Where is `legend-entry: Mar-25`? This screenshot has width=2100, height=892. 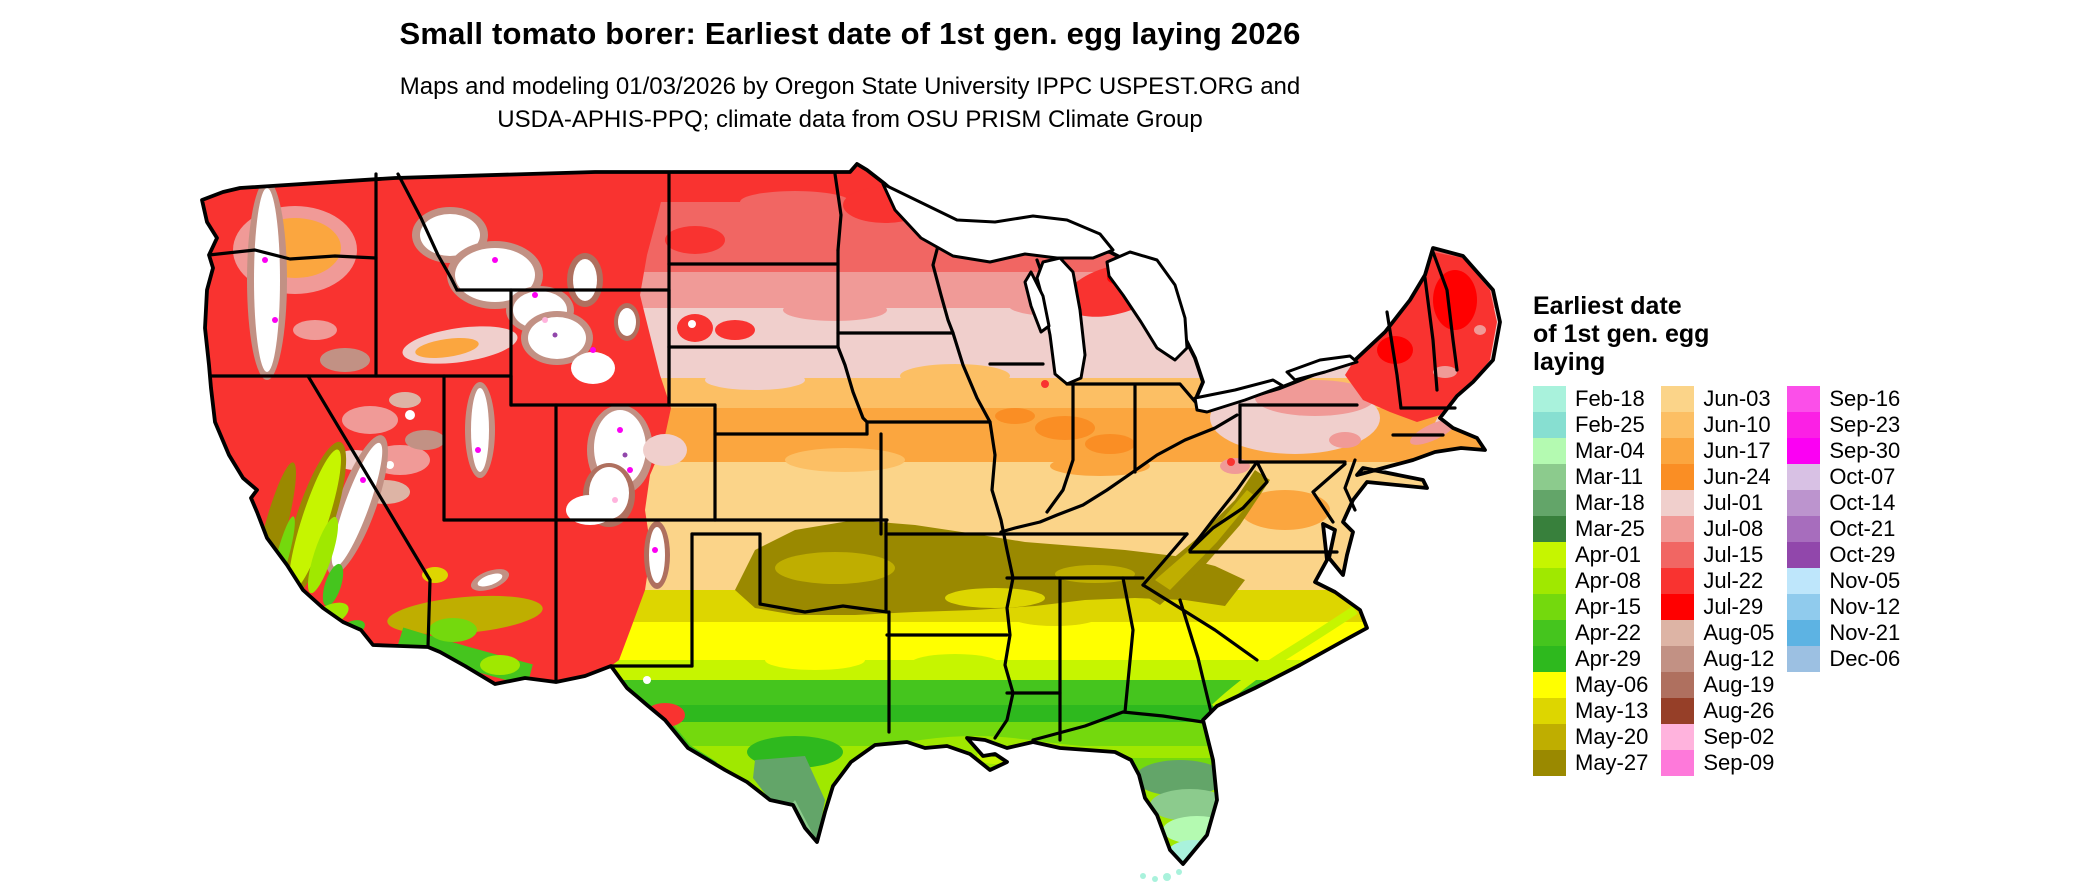
legend-entry: Mar-25 is located at coordinates (1590, 529).